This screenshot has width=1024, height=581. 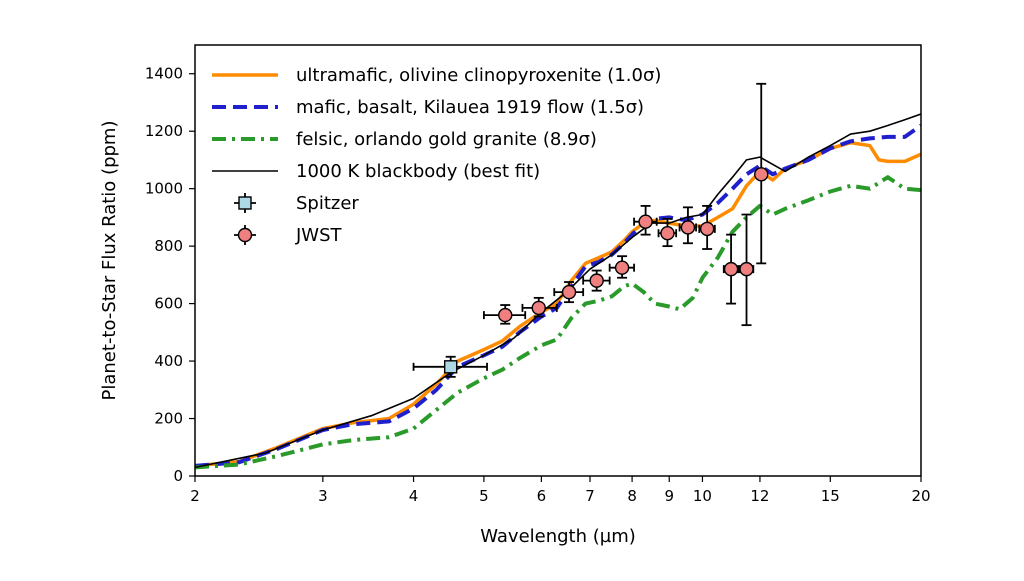 I want to click on y-tick-label: 800, so click(x=168, y=246).